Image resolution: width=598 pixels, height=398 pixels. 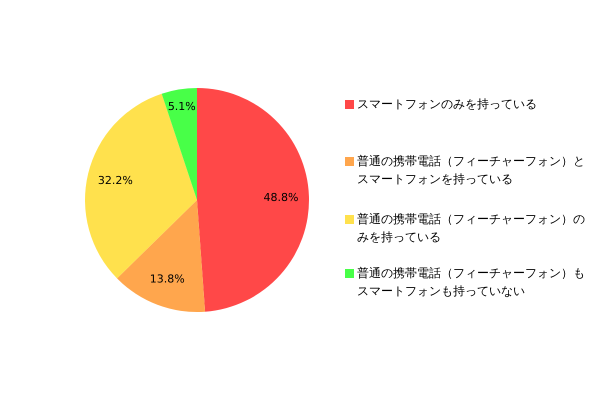 I want to click on legend-label: スマートフォンのみを持っている, so click(x=447, y=104).